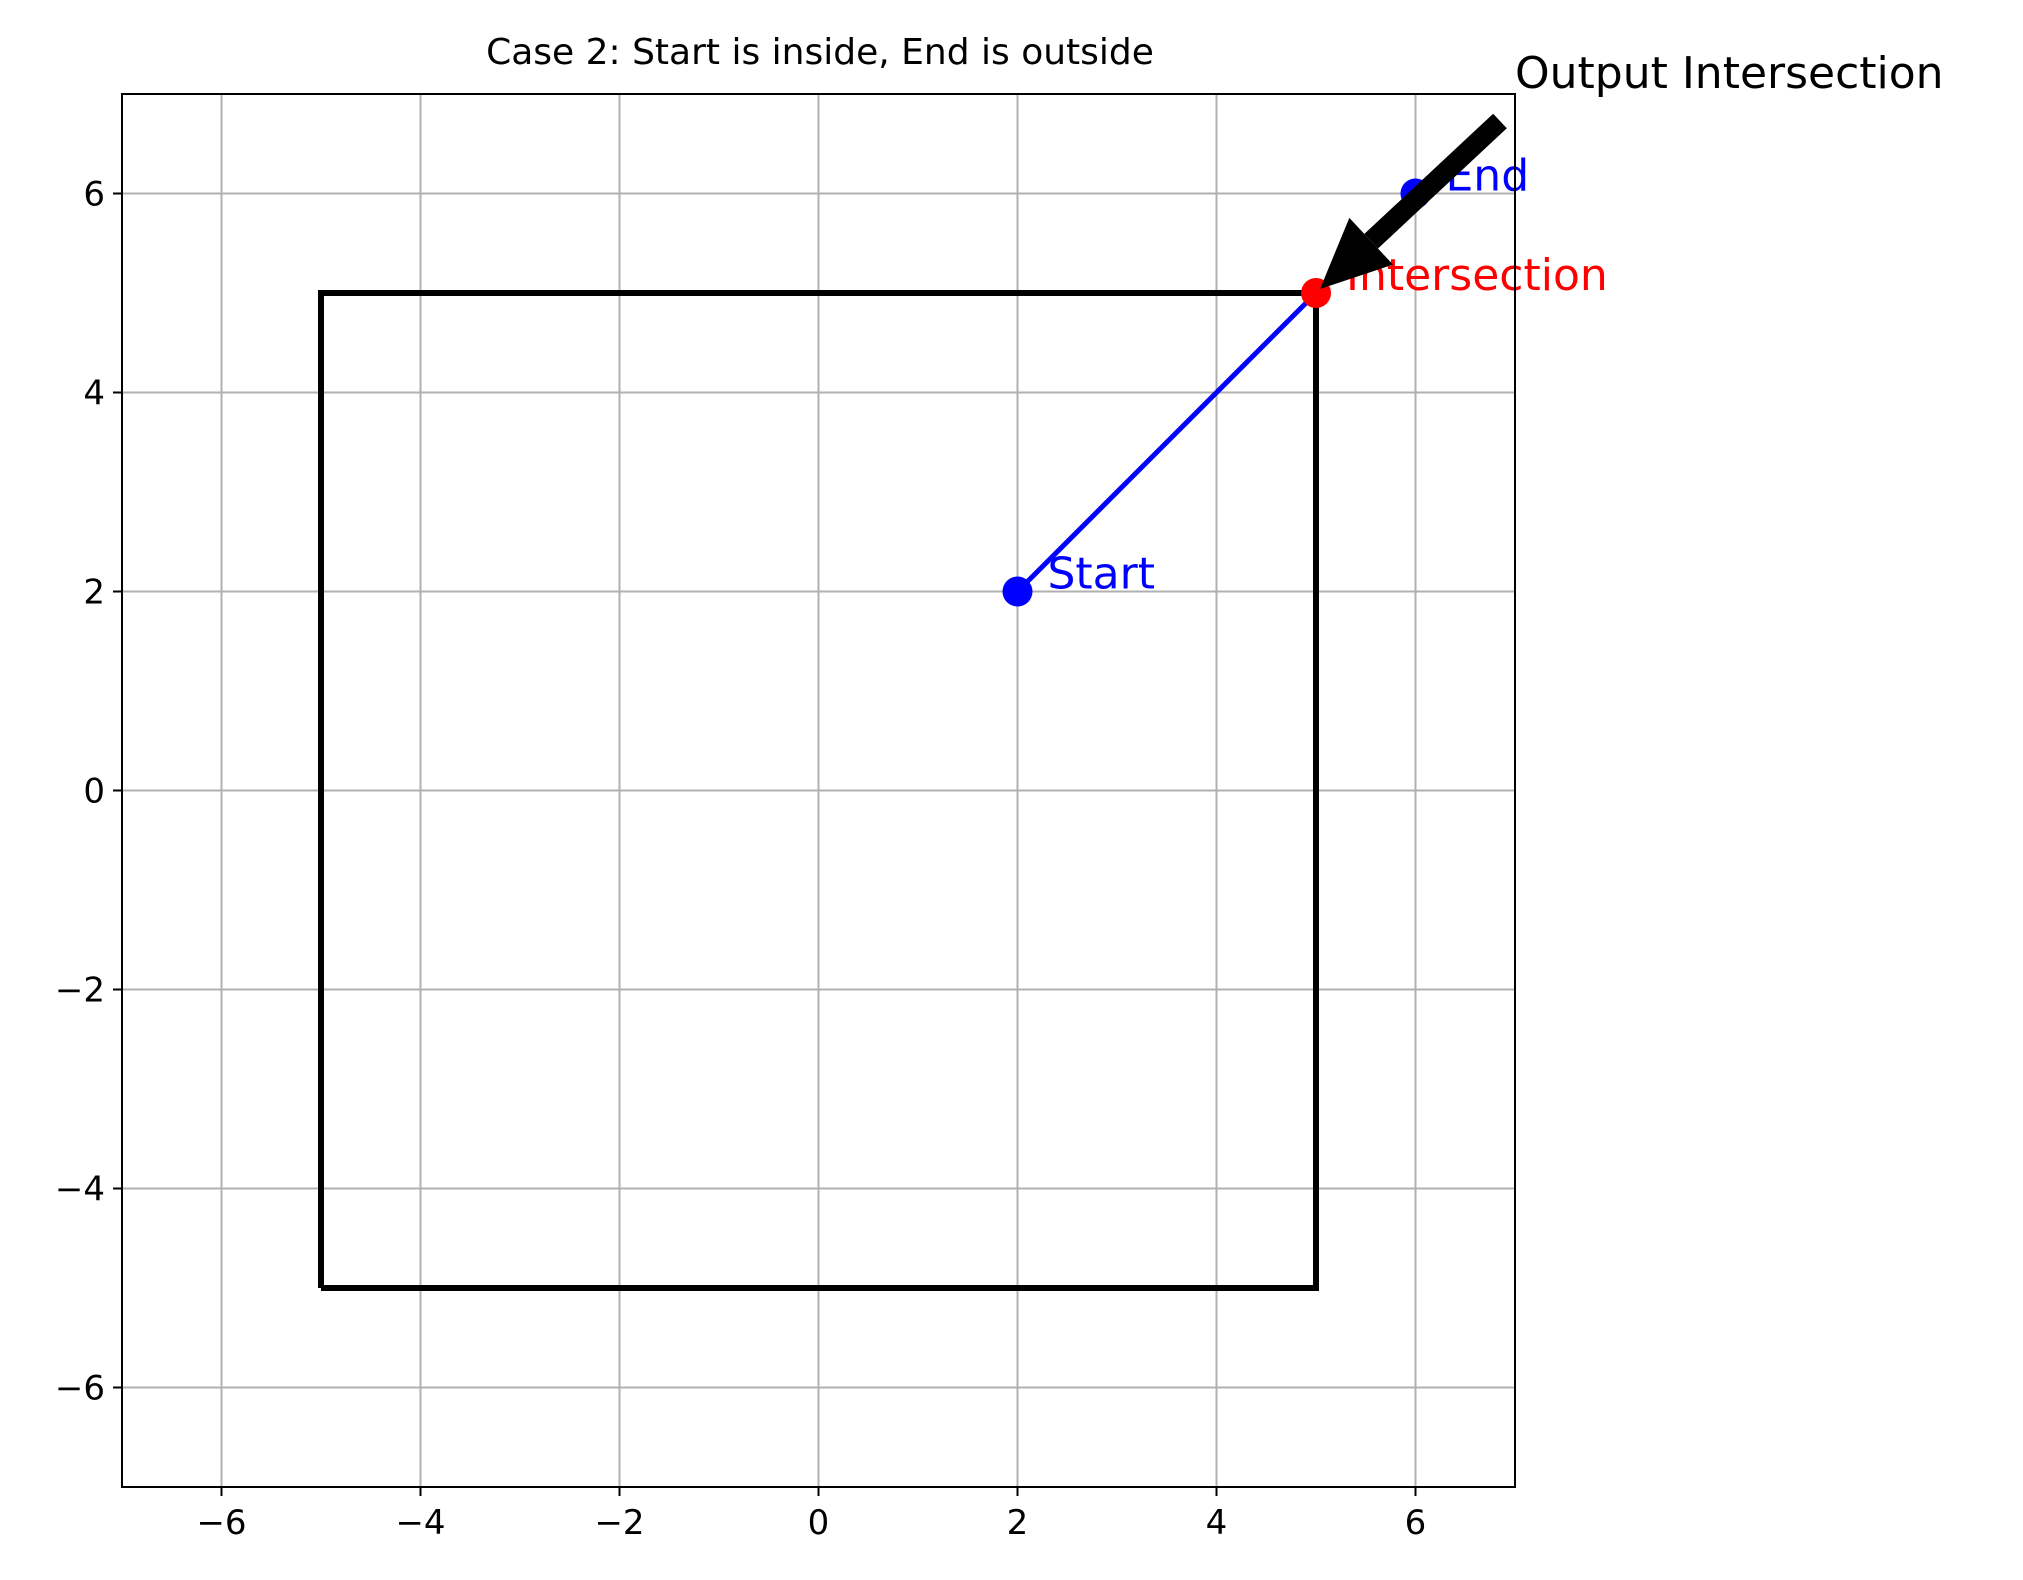  Describe the element at coordinates (1217, 1523) in the screenshot. I see `x-tick-label: 4` at that location.